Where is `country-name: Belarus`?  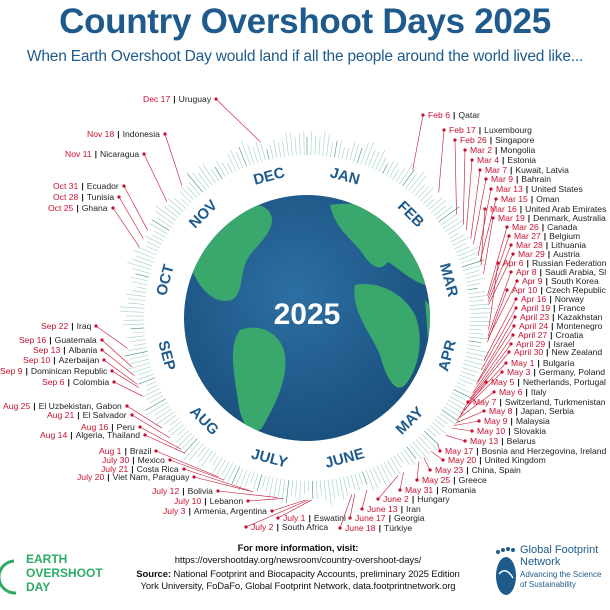 country-name: Belarus is located at coordinates (521, 441).